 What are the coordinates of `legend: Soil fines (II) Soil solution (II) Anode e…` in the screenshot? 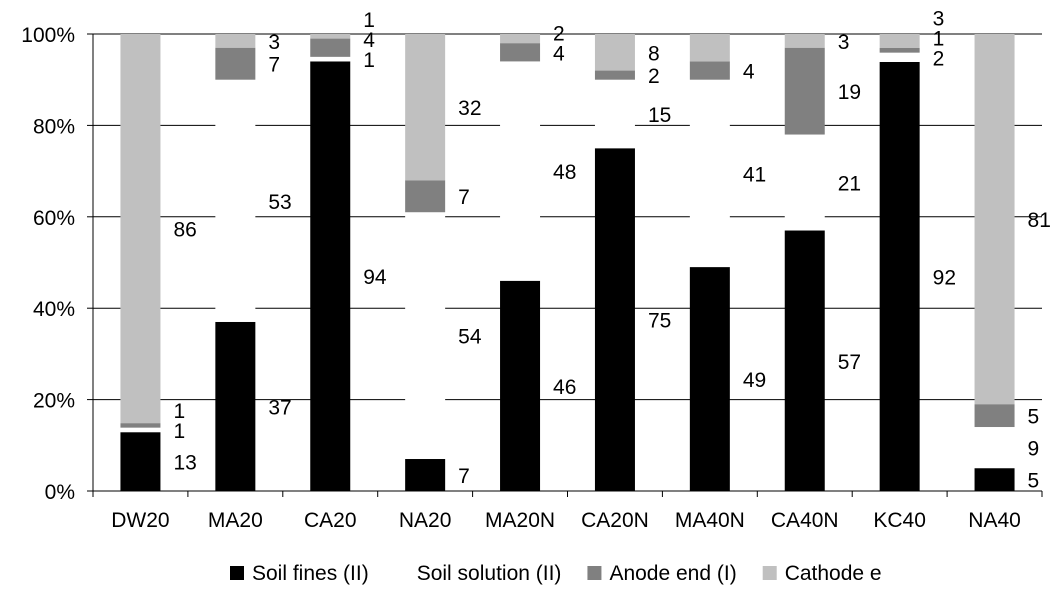 It's located at (556, 573).